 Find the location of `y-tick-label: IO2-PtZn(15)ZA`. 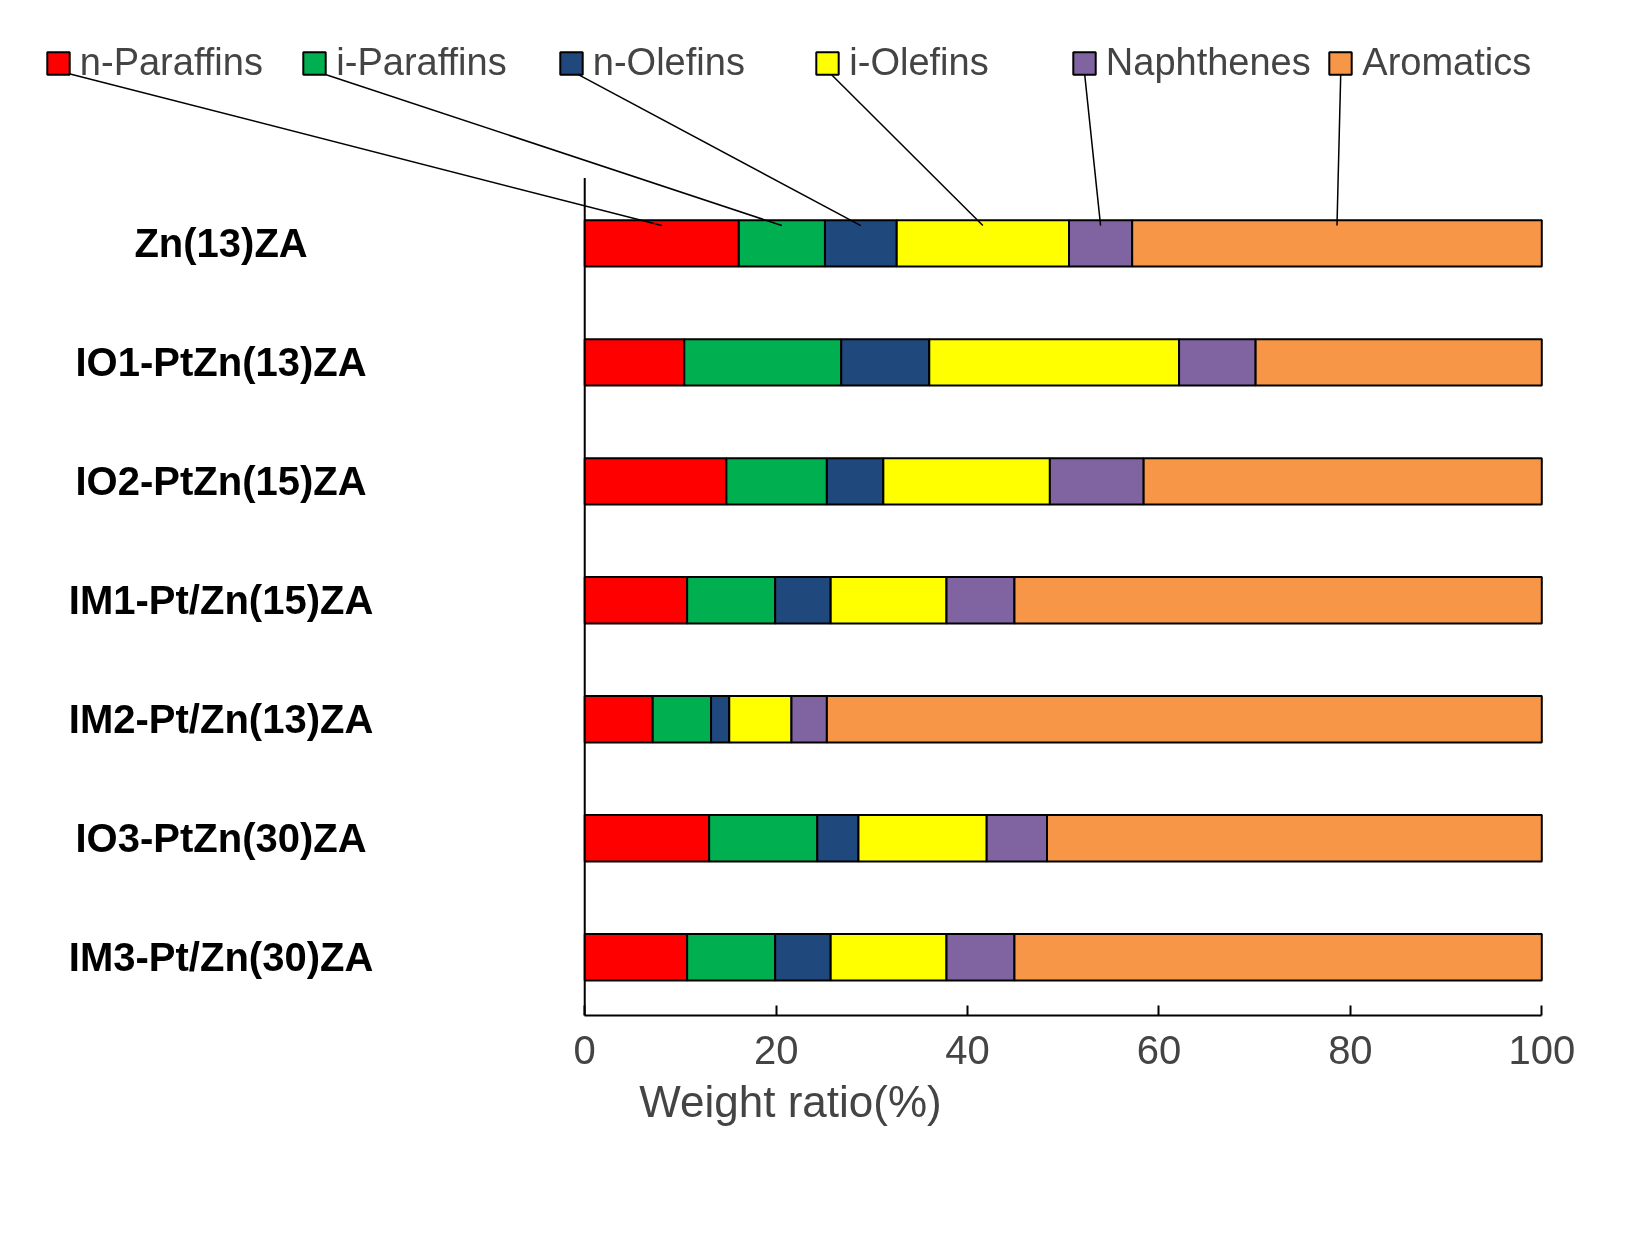

y-tick-label: IO2-PtZn(15)ZA is located at coordinates (221, 481).